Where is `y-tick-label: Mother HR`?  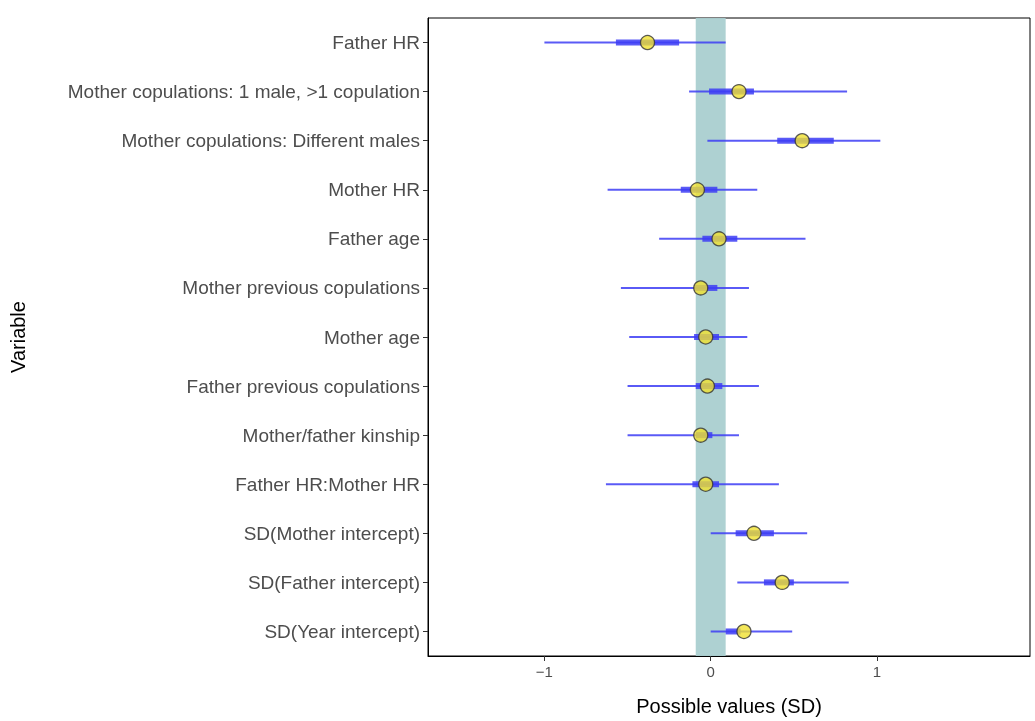 y-tick-label: Mother HR is located at coordinates (374, 190).